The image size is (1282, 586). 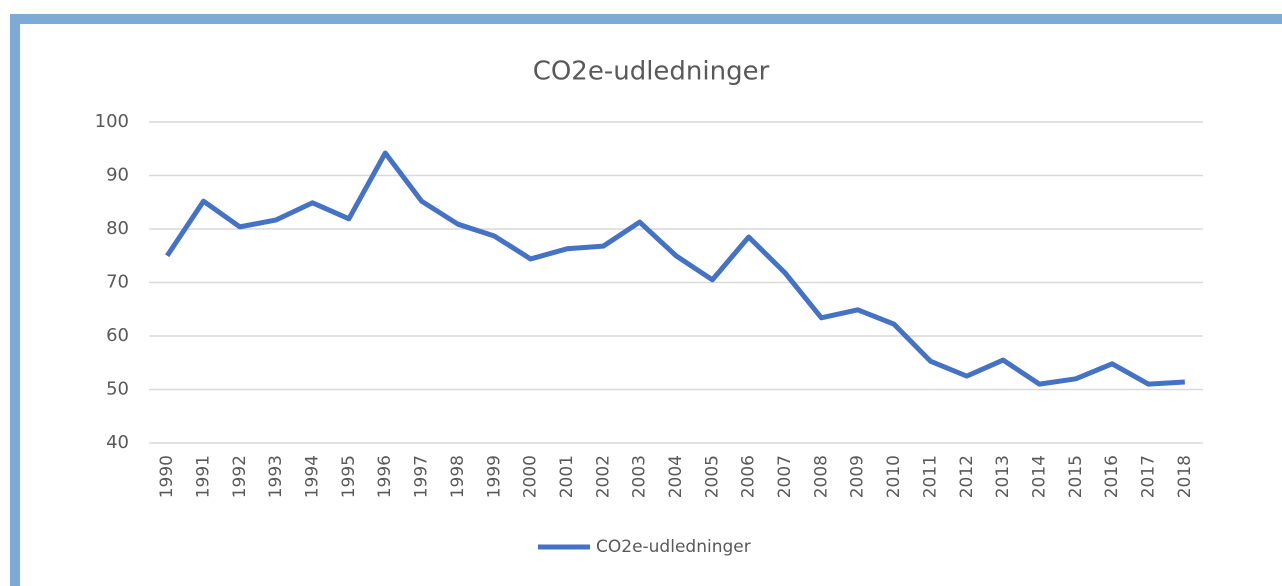 What do you see at coordinates (1148, 476) in the screenshot?
I see `x-tick-label: 2017` at bounding box center [1148, 476].